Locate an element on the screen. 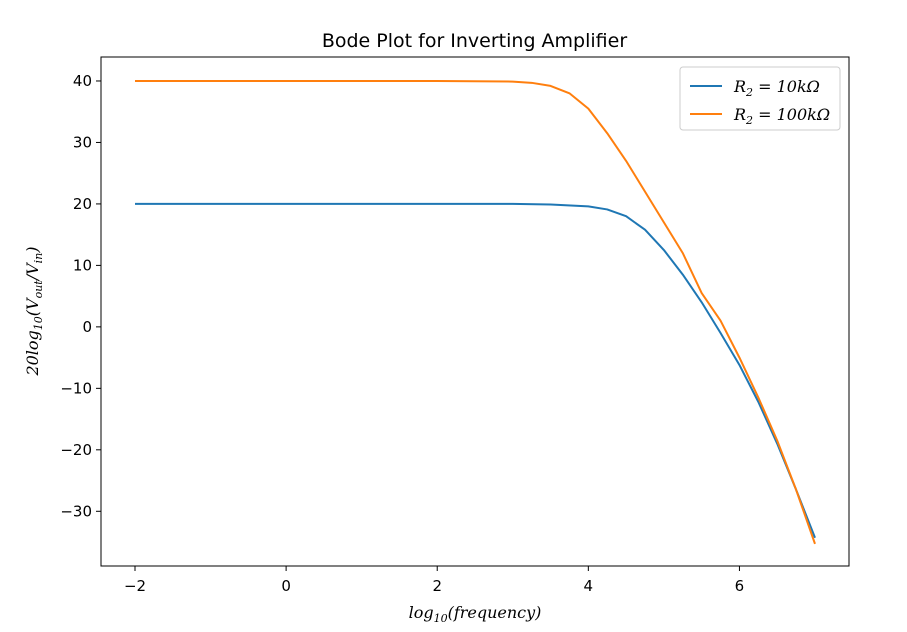 The height and width of the screenshot is (632, 907). x-tick-label: −2 is located at coordinates (135, 586).